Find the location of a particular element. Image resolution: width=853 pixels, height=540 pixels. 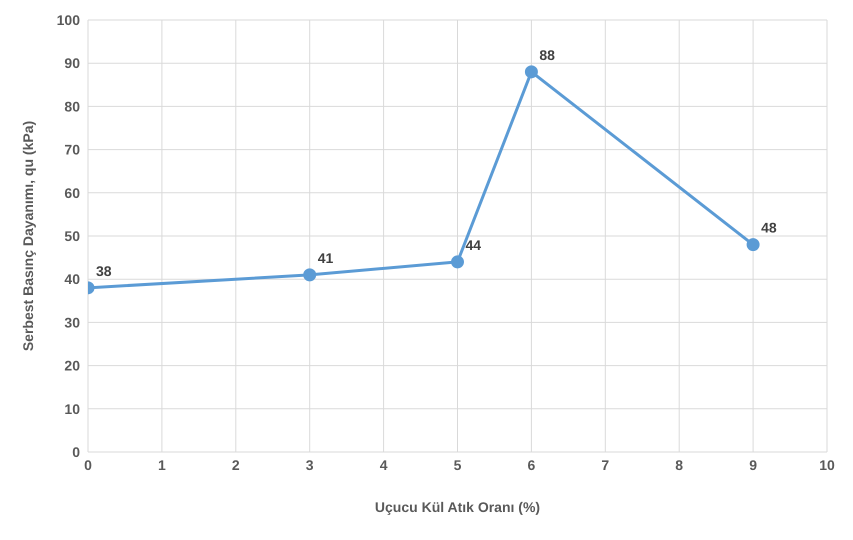

data-label: 38 is located at coordinates (104, 270).